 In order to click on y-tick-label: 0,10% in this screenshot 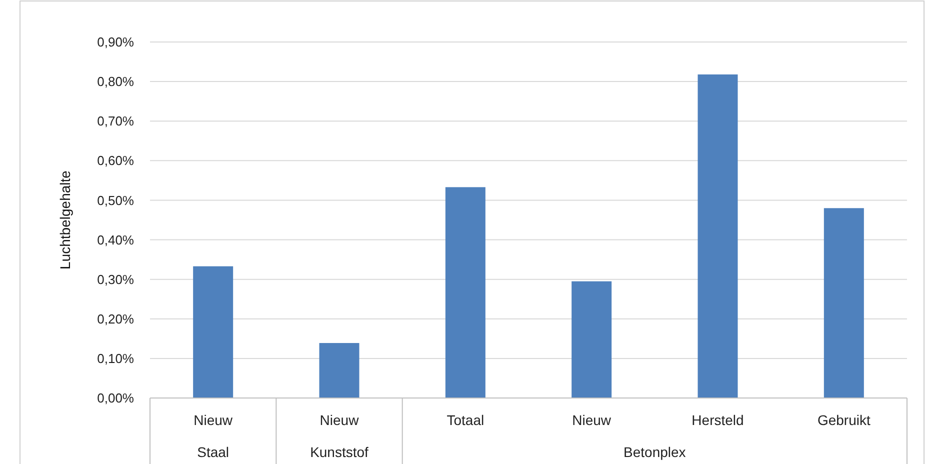, I will do `click(115, 358)`.